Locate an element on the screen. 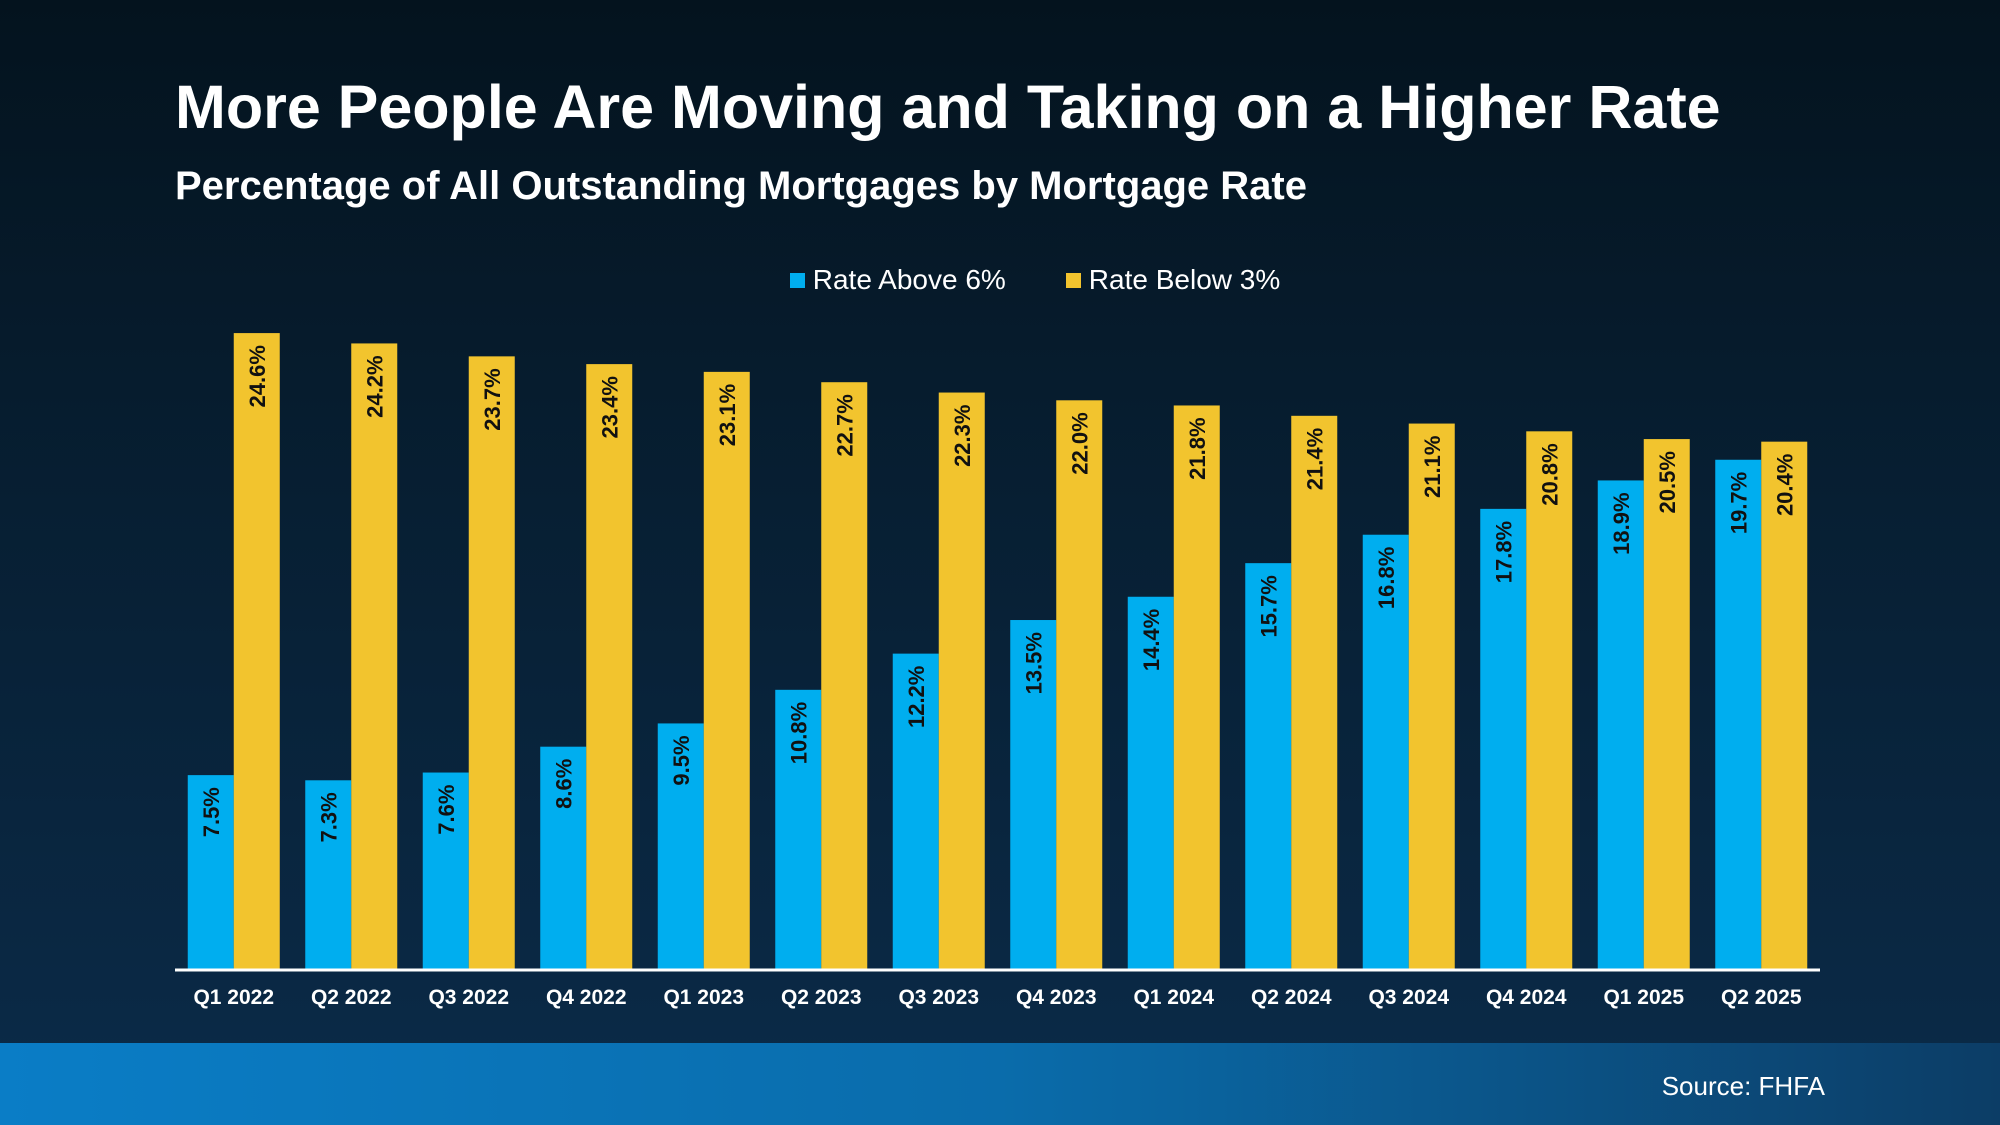  legend-item-rate-below-3: Rate Below 3% is located at coordinates (1173, 280).